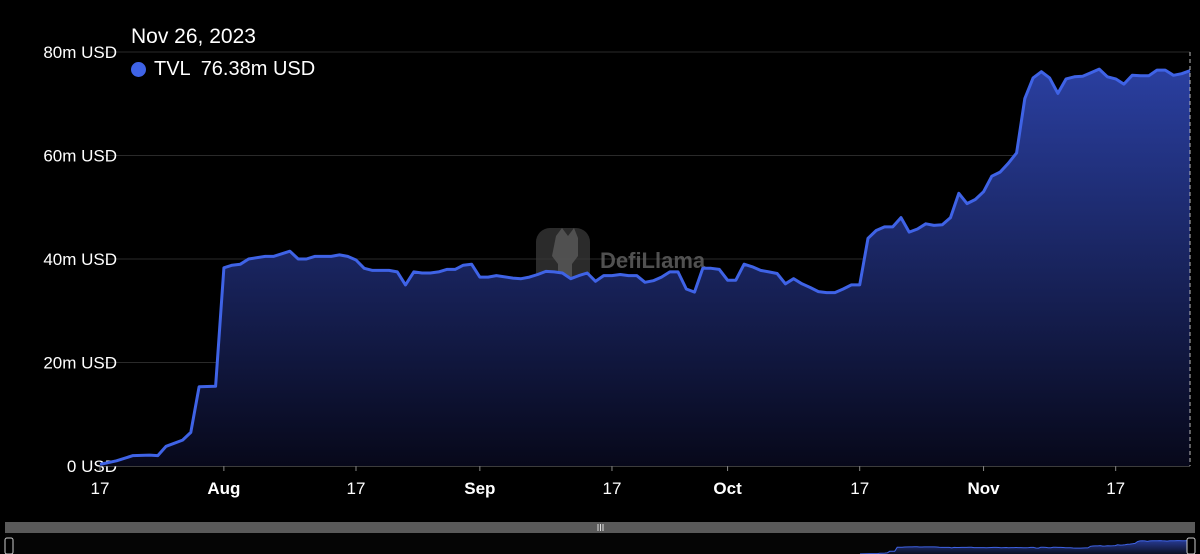 The width and height of the screenshot is (1200, 554). What do you see at coordinates (727, 488) in the screenshot?
I see `x-tick-label: Oct` at bounding box center [727, 488].